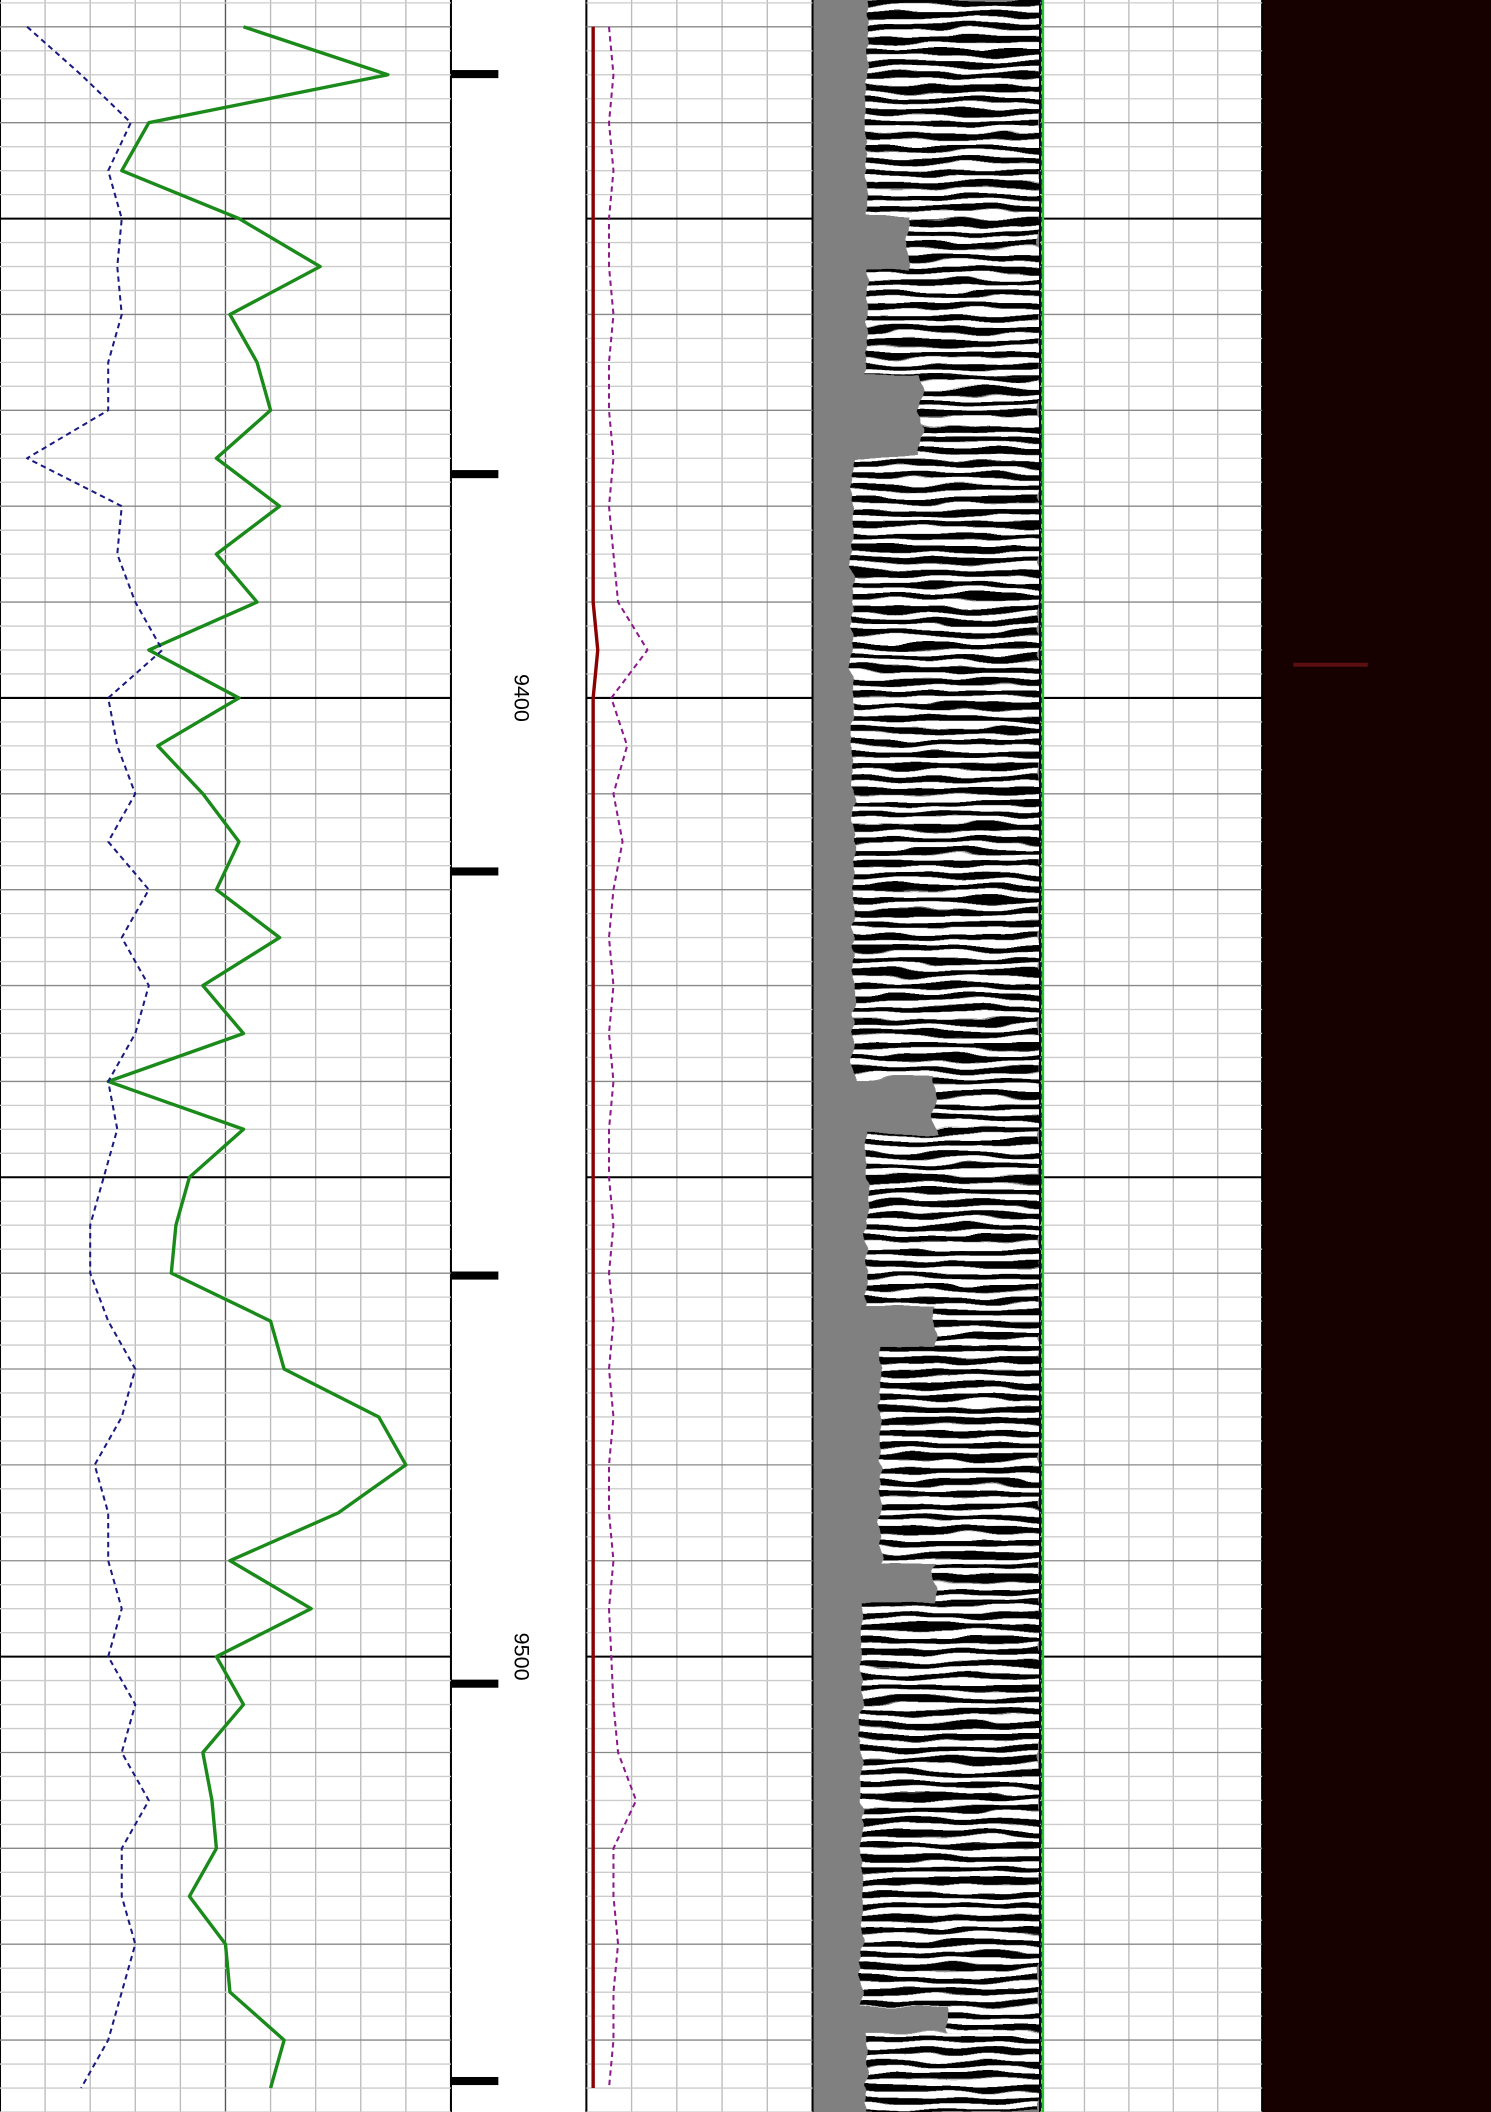  I want to click on image-stripes, so click(947, 1056).